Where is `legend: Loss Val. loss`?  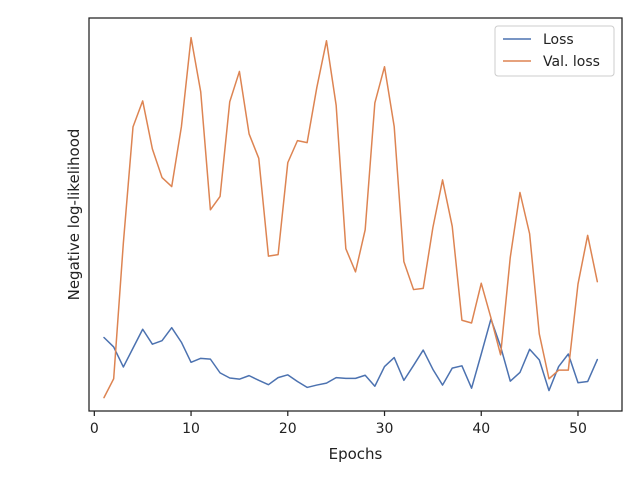 legend: Loss Val. loss is located at coordinates (554, 51).